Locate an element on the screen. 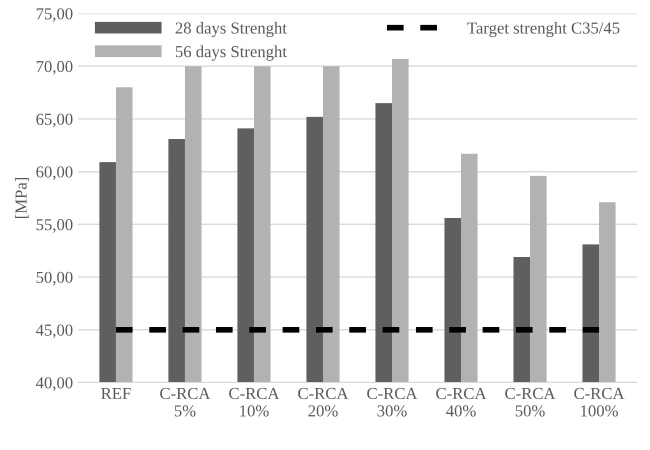  y-axis-title: [MPa] is located at coordinates (21, 198).